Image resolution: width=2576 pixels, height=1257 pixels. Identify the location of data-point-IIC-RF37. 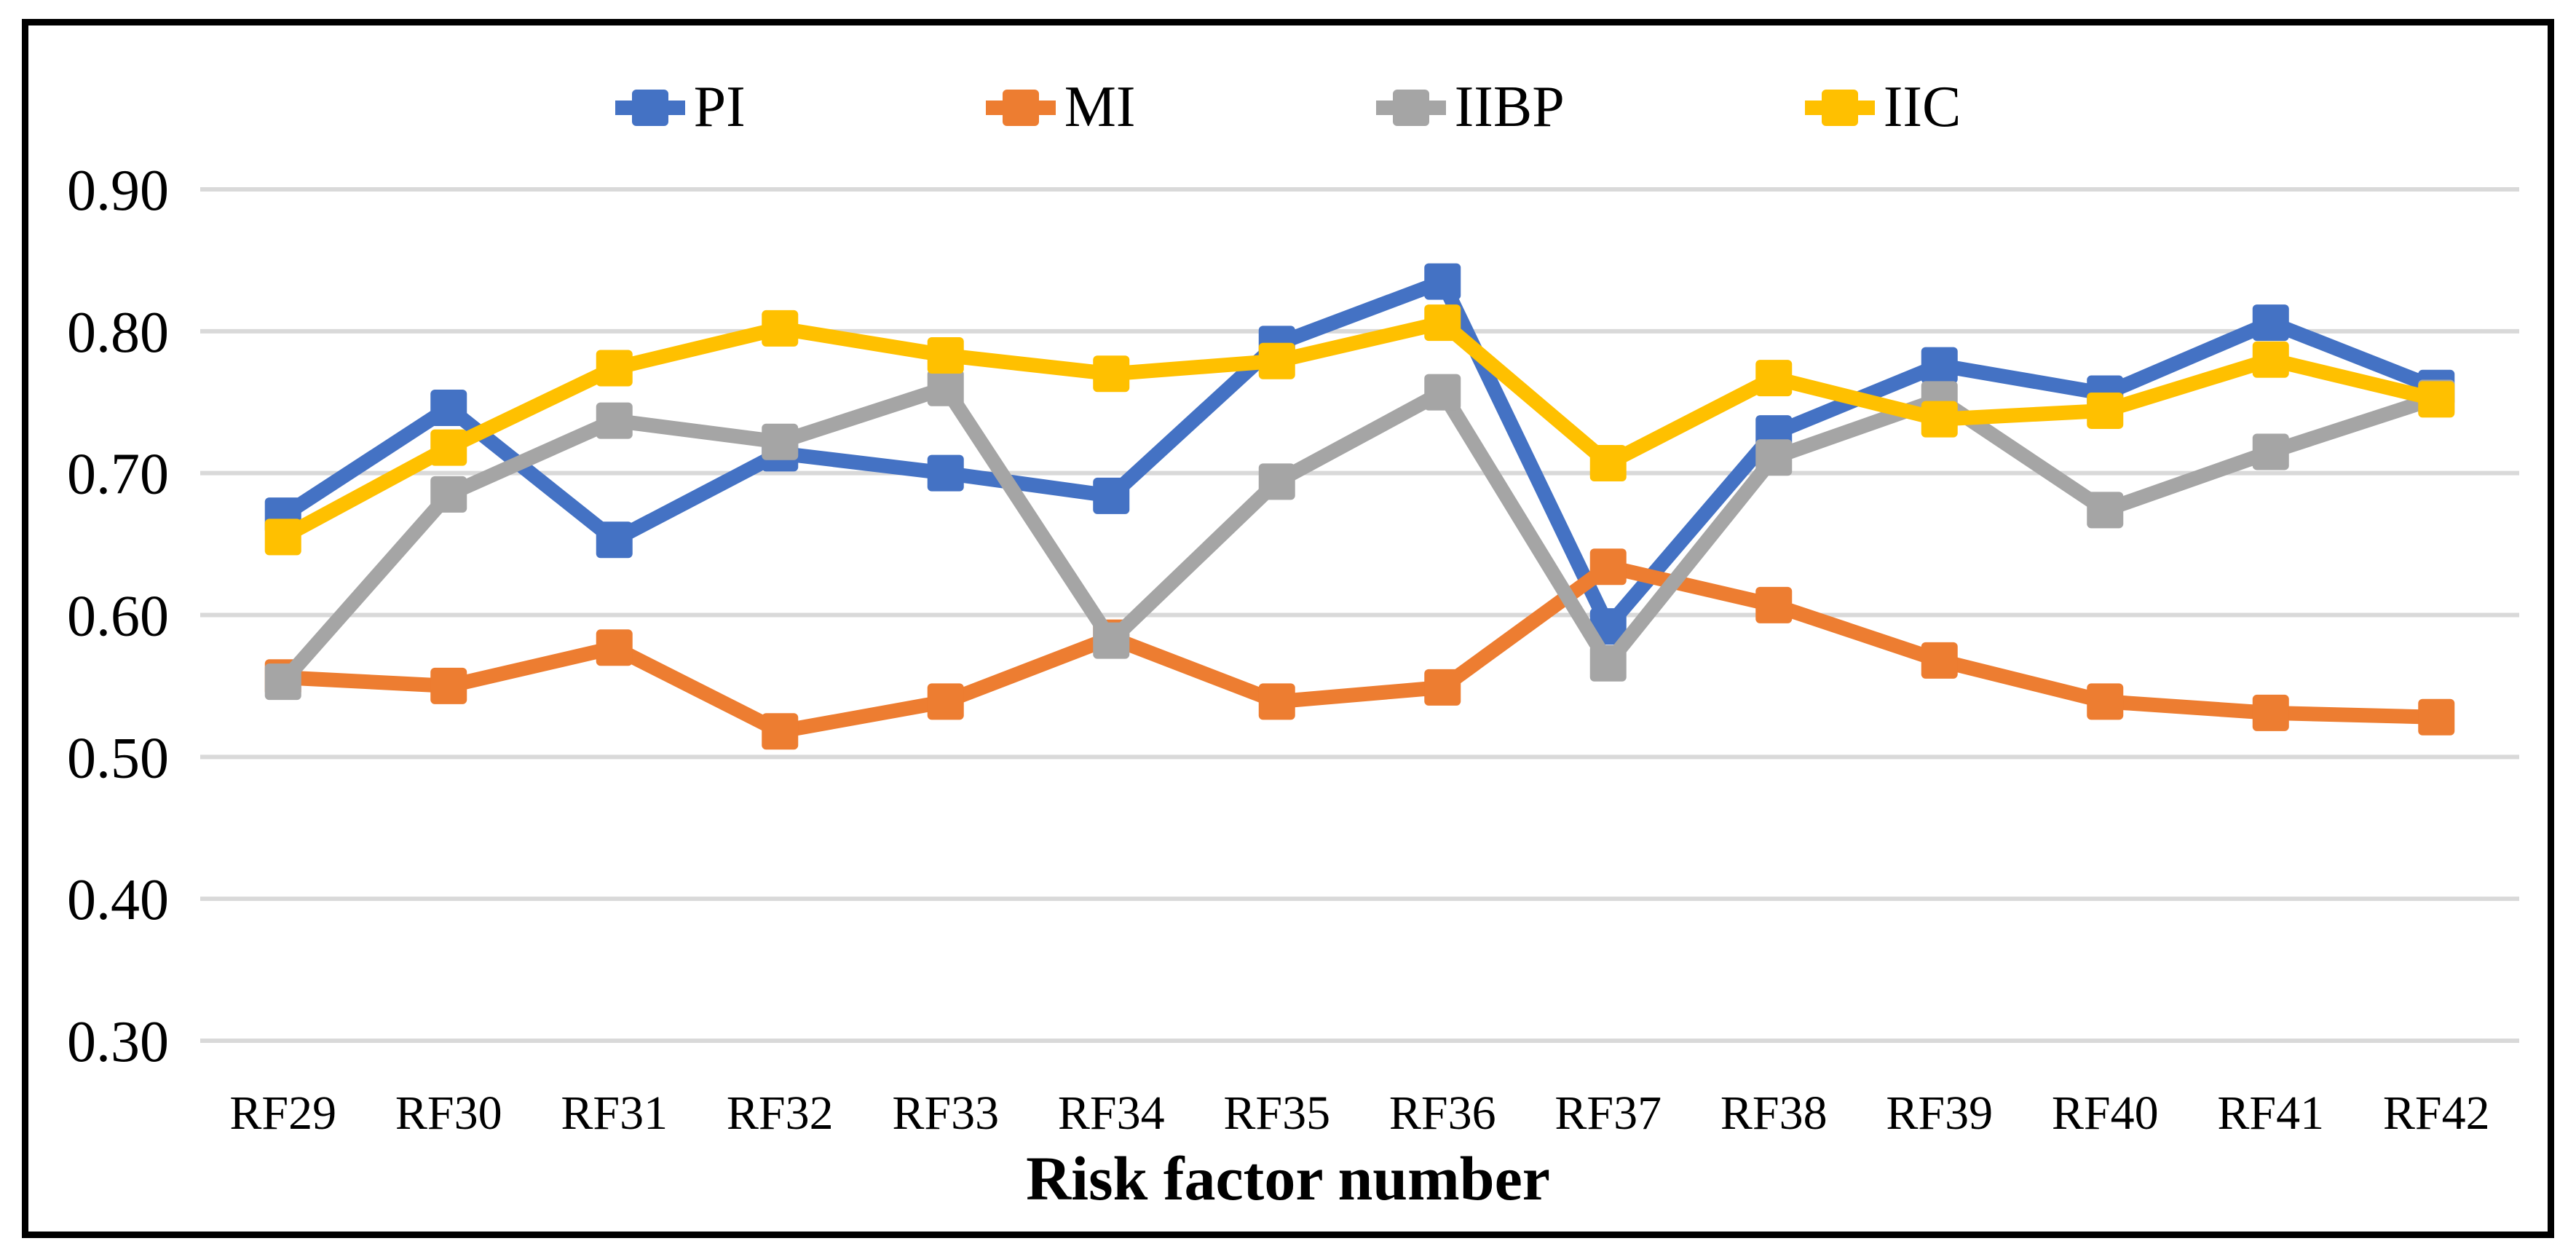
(1608, 463).